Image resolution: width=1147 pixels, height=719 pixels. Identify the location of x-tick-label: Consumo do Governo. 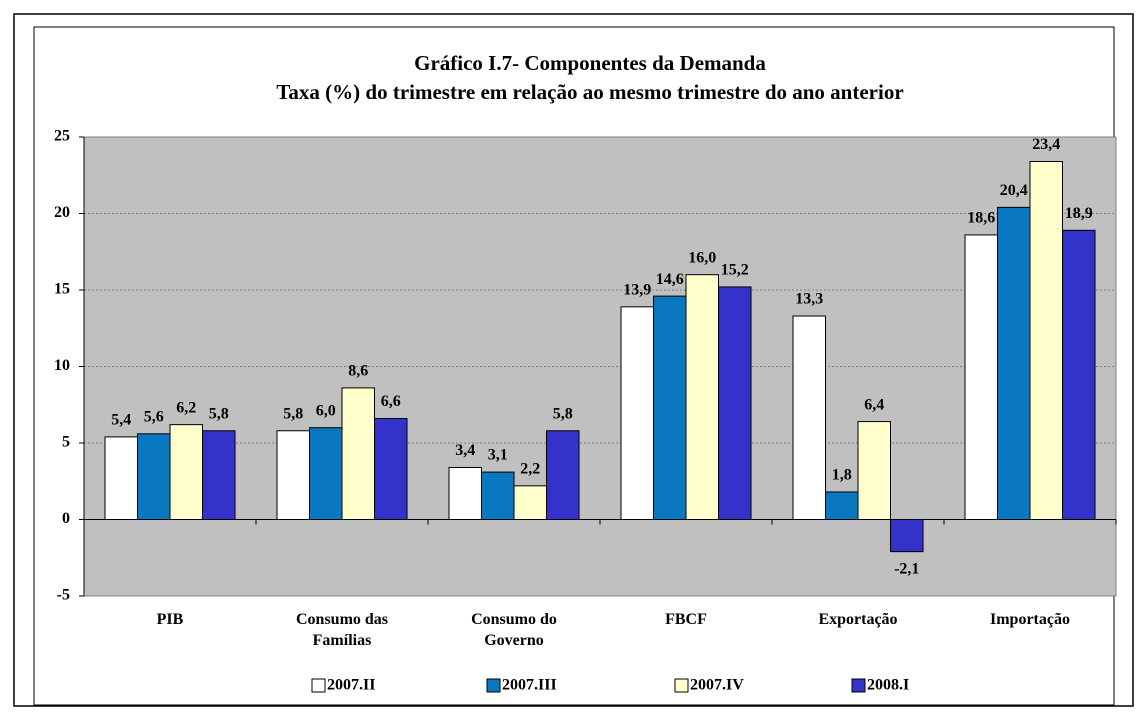
(514, 630).